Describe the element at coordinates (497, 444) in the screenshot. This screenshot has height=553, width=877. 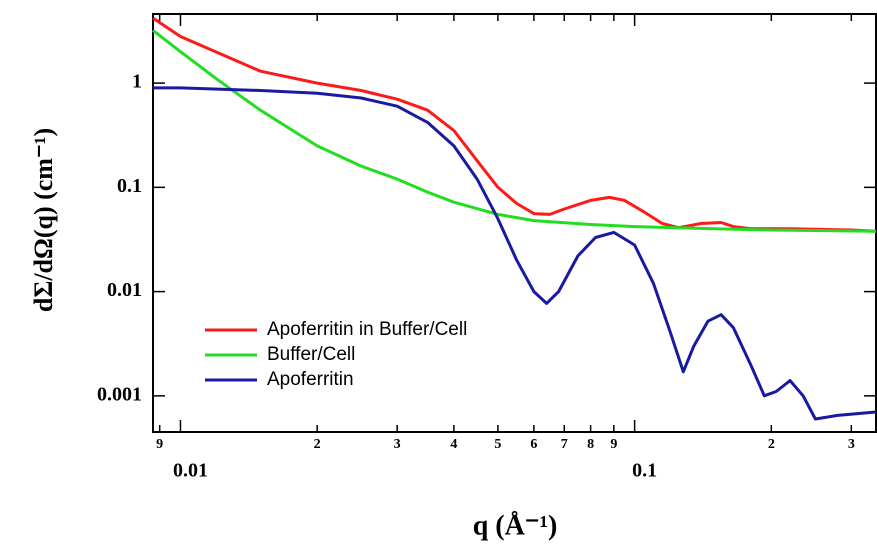
I see `x-tick-label: 5` at that location.